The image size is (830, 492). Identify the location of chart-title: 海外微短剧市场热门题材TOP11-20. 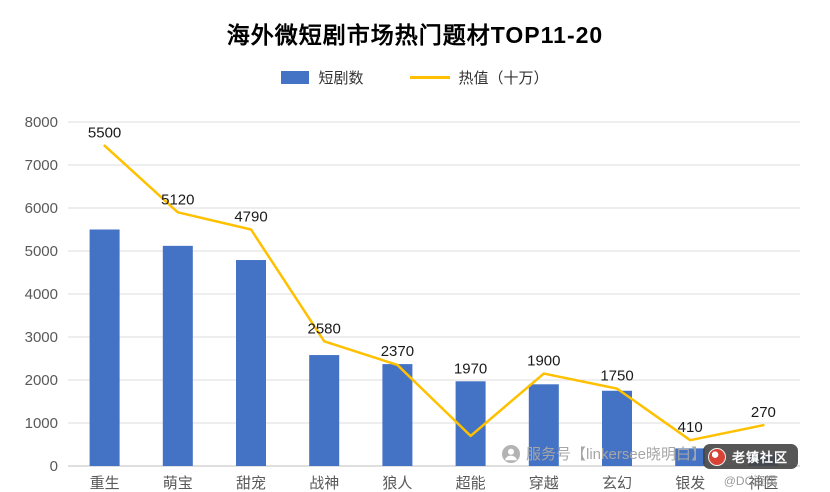
(415, 35).